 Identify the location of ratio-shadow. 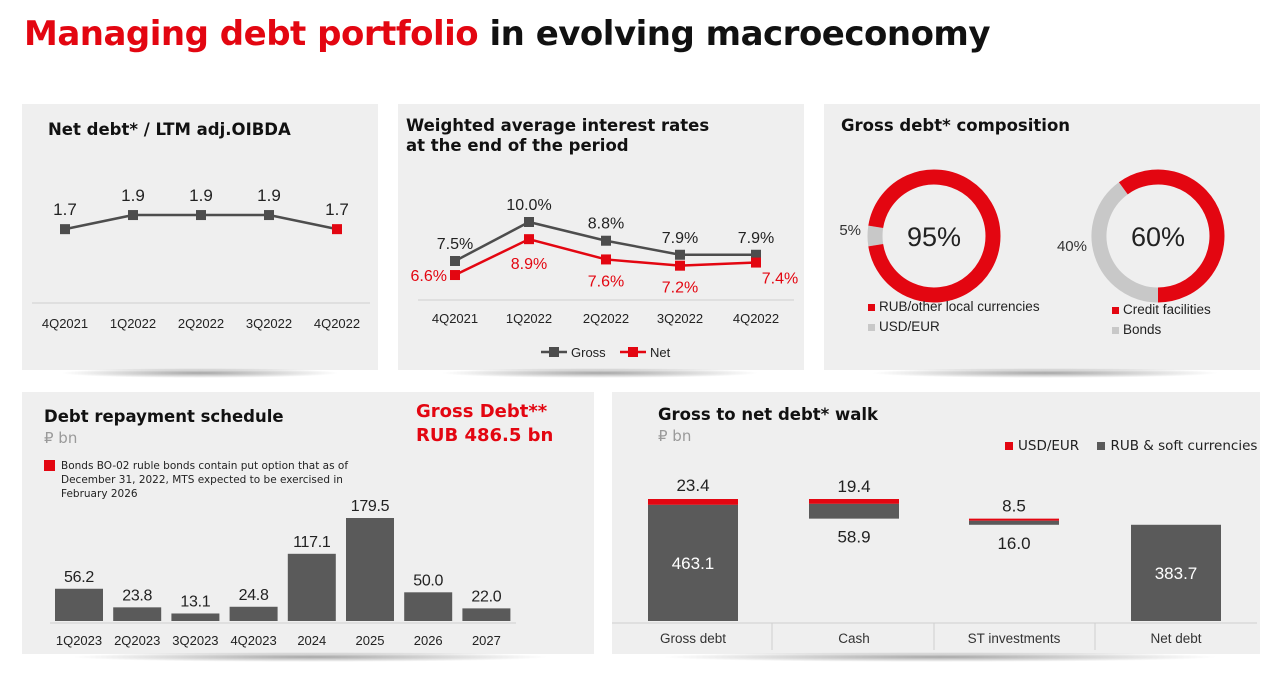
(200, 373).